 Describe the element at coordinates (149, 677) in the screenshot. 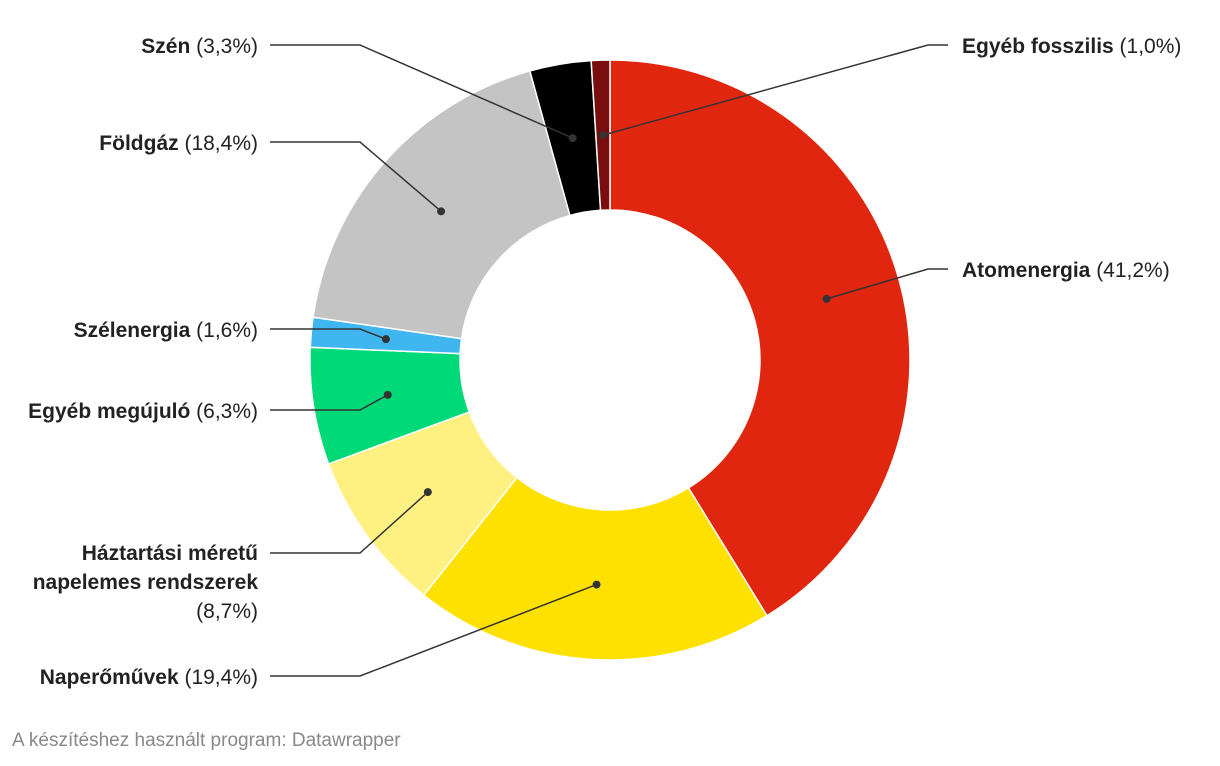

I see `slice-label-2: Naperőművek (19,4%)` at that location.